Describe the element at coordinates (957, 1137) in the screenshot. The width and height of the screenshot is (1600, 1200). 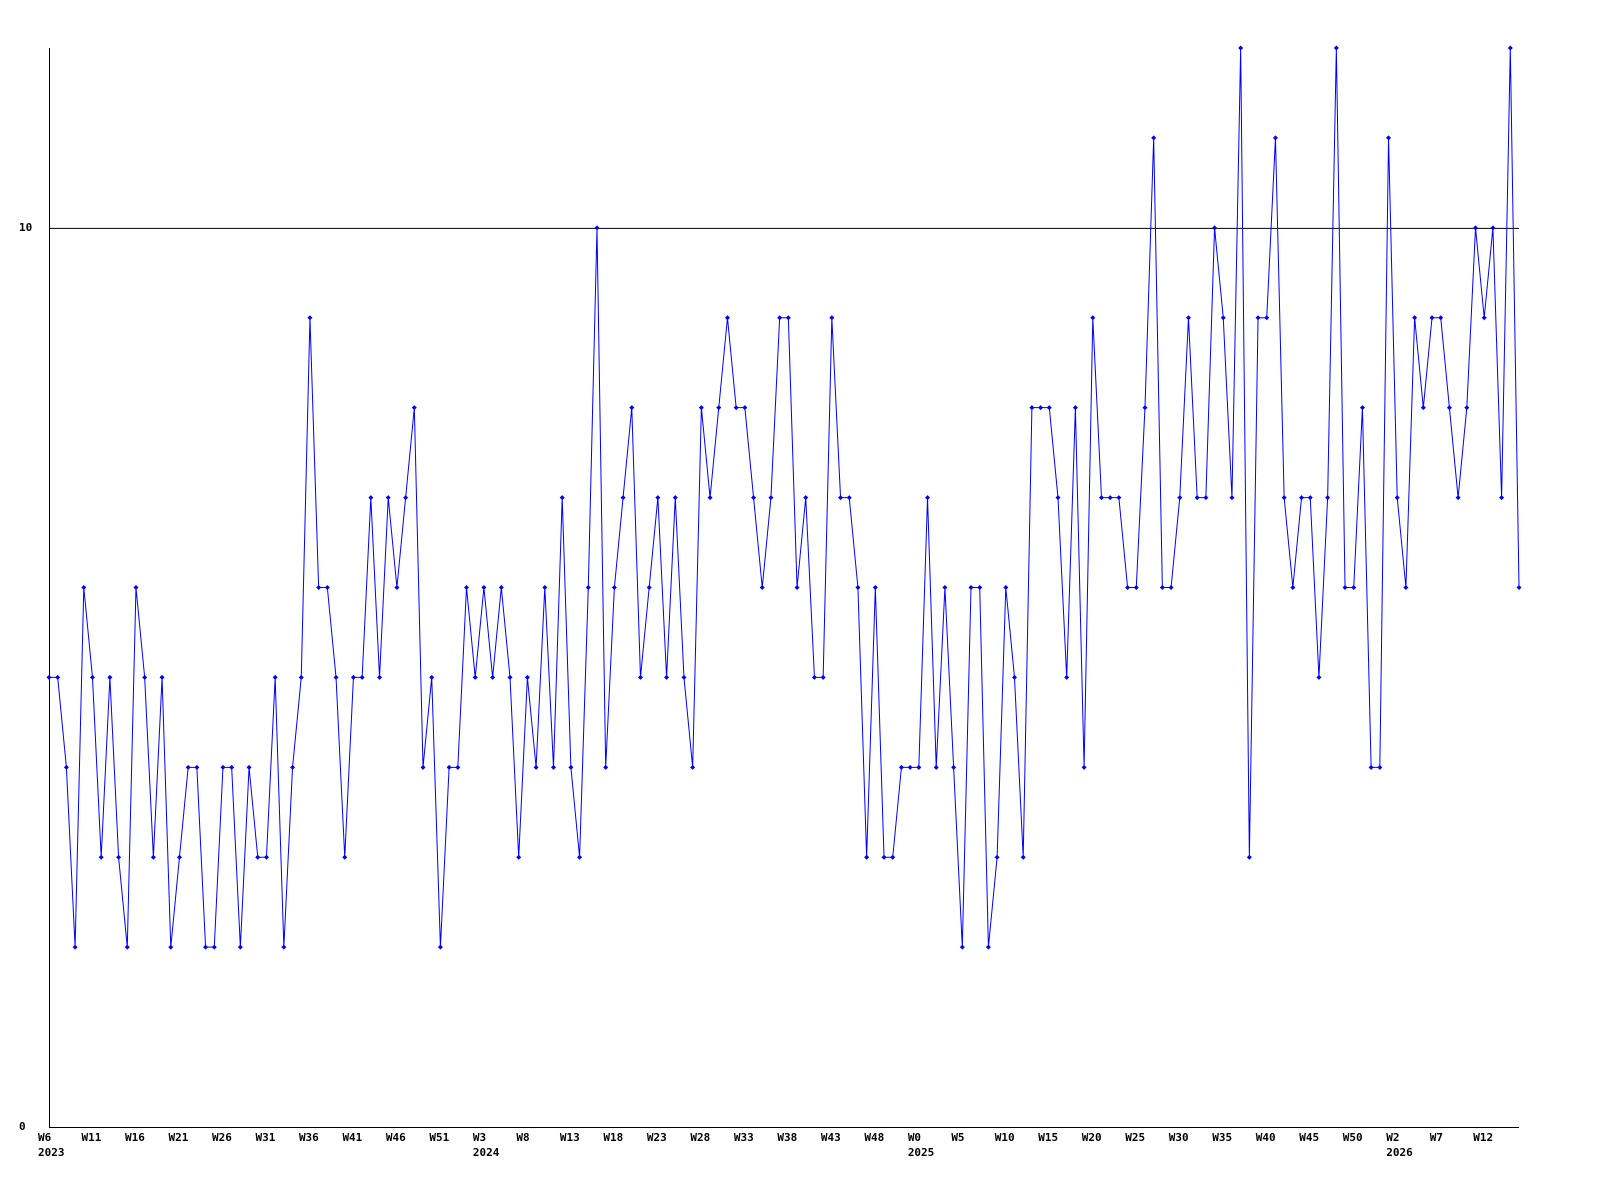
I see `x-tick-label: W5` at that location.